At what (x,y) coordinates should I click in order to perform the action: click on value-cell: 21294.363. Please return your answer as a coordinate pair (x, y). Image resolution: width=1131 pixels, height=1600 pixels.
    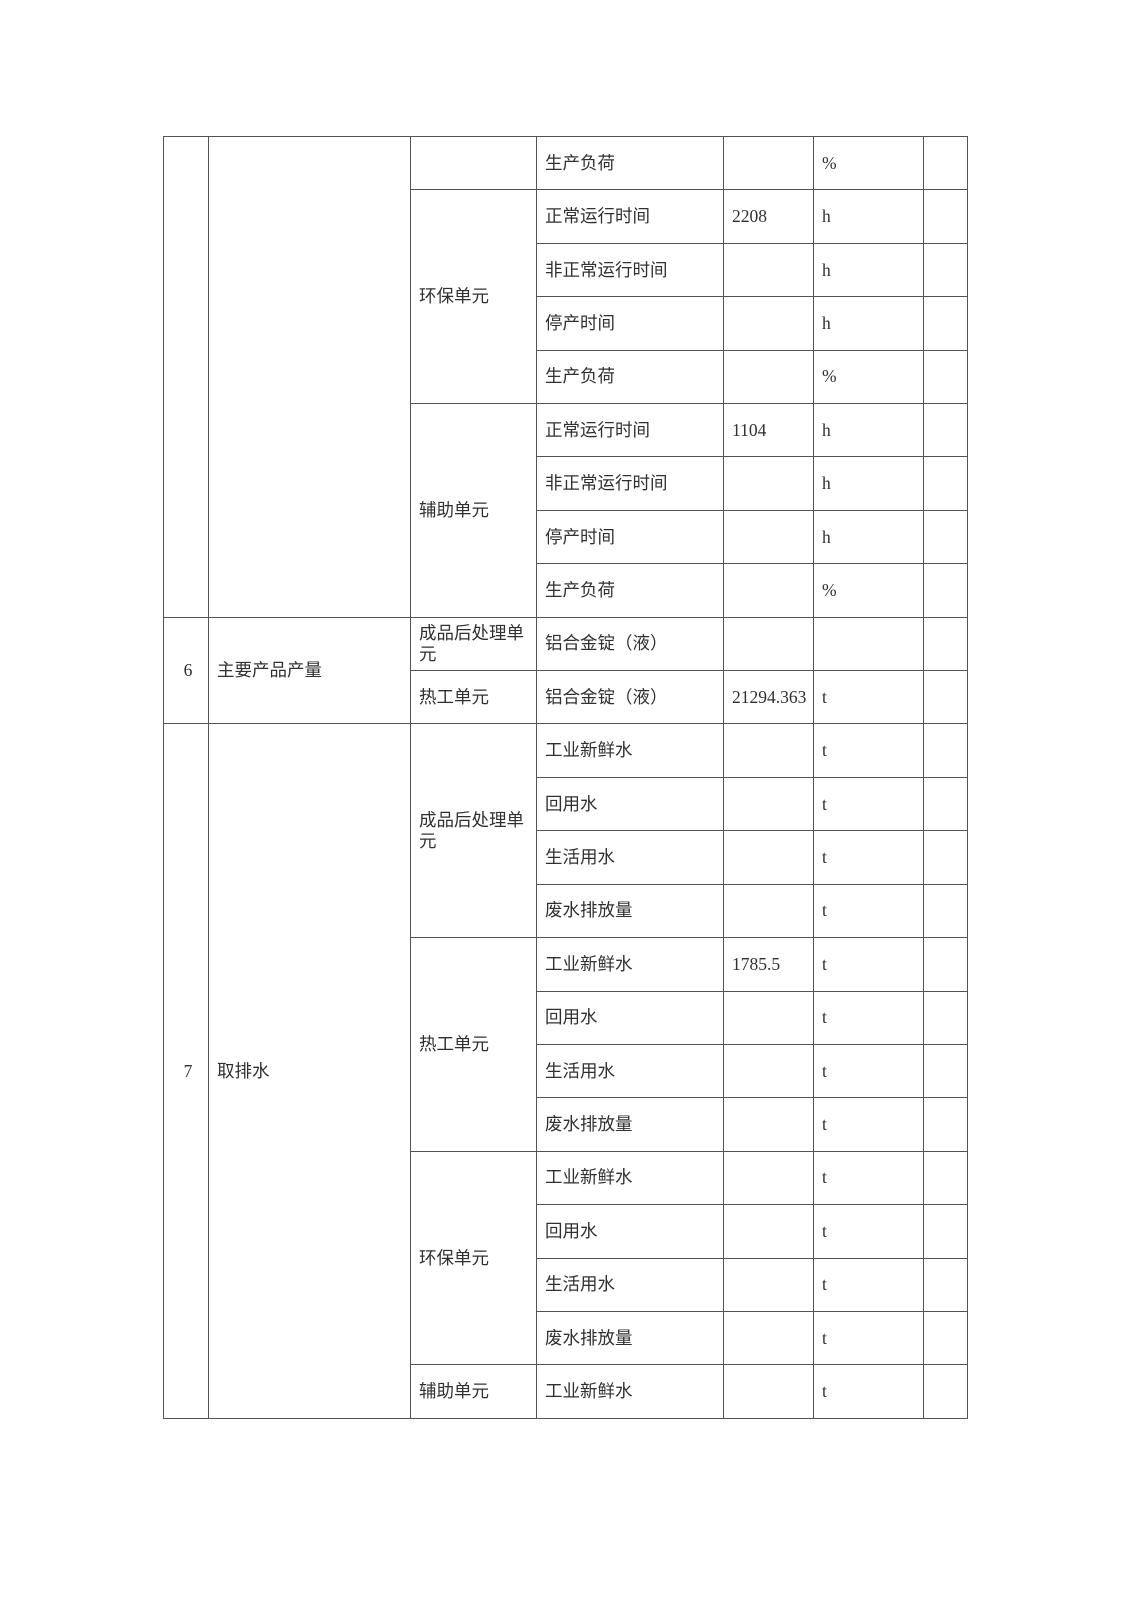
    Looking at the image, I should click on (768, 697).